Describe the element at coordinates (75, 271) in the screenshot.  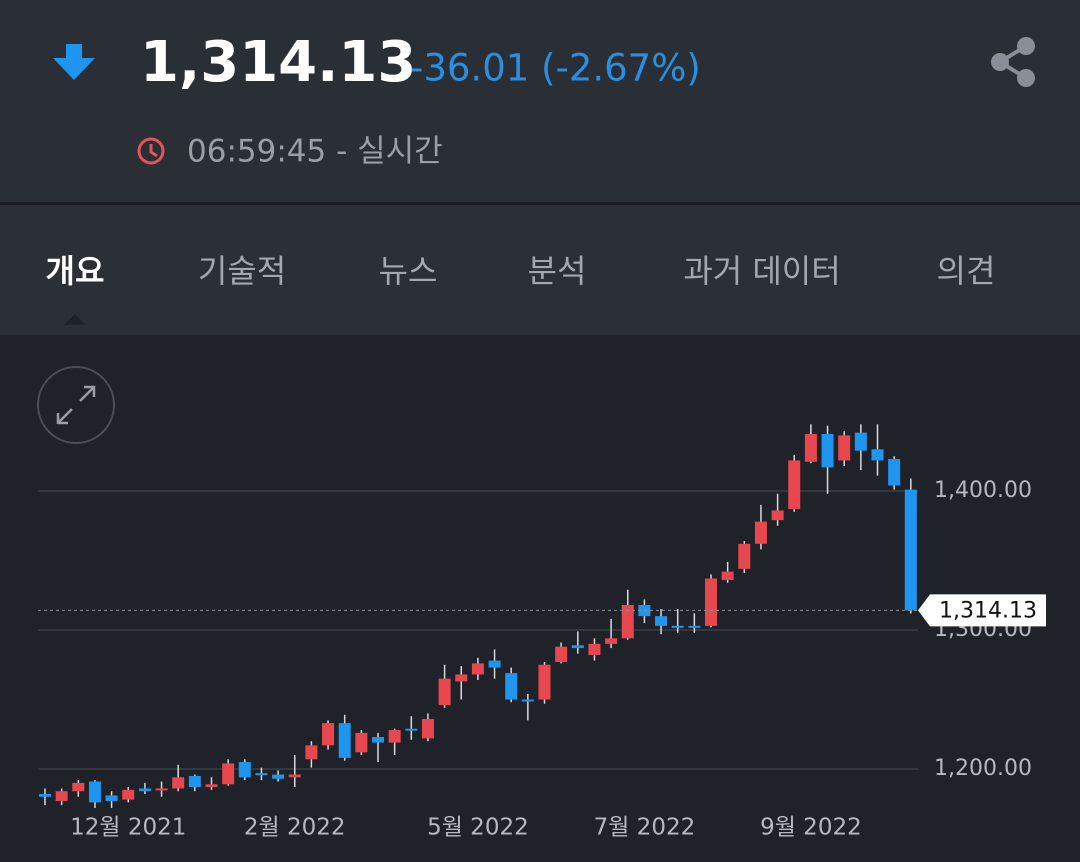
I see `tab: 개요` at that location.